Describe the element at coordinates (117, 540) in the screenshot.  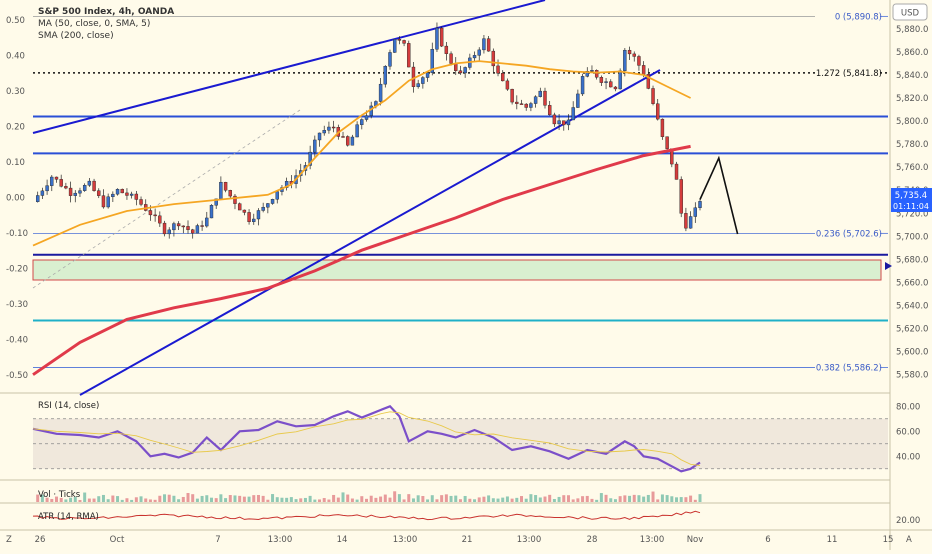
I see `x-axis-label: Oct` at that location.